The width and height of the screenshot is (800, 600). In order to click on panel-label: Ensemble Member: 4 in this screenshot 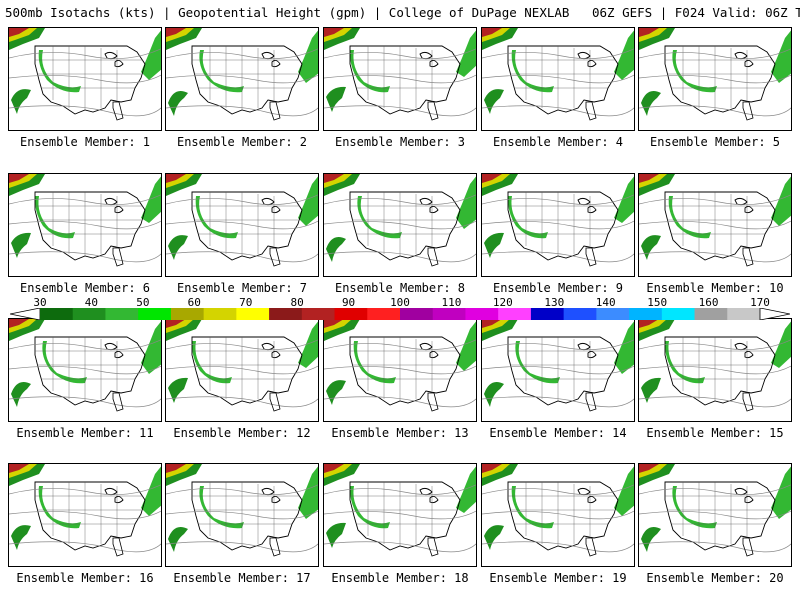, I will do `click(558, 142)`.